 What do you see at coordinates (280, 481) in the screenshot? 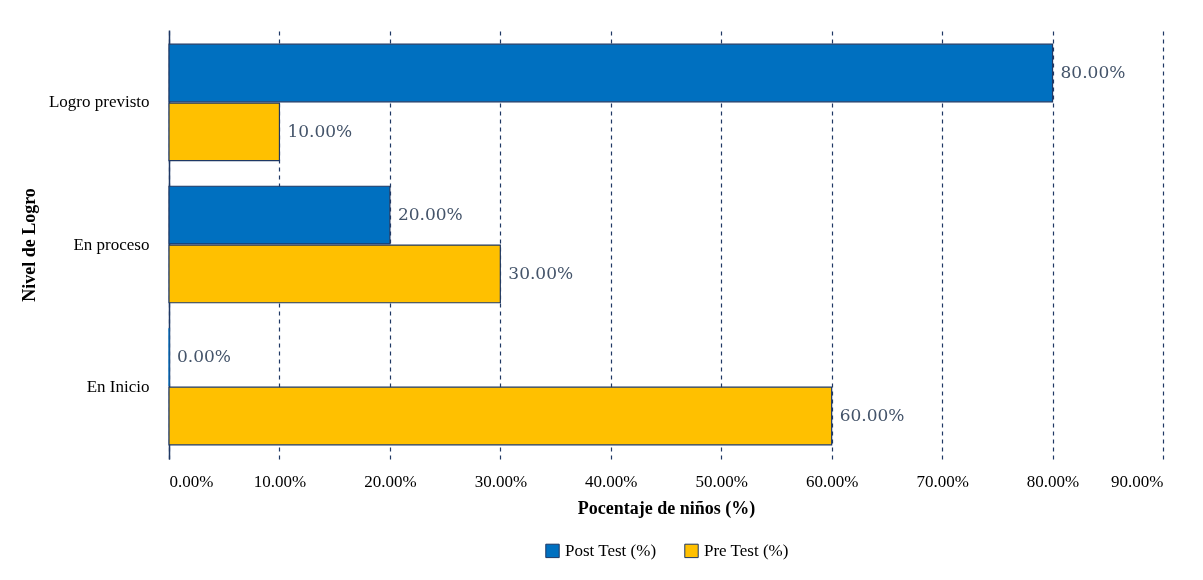
I see `x-tick-label: 10.00%` at bounding box center [280, 481].